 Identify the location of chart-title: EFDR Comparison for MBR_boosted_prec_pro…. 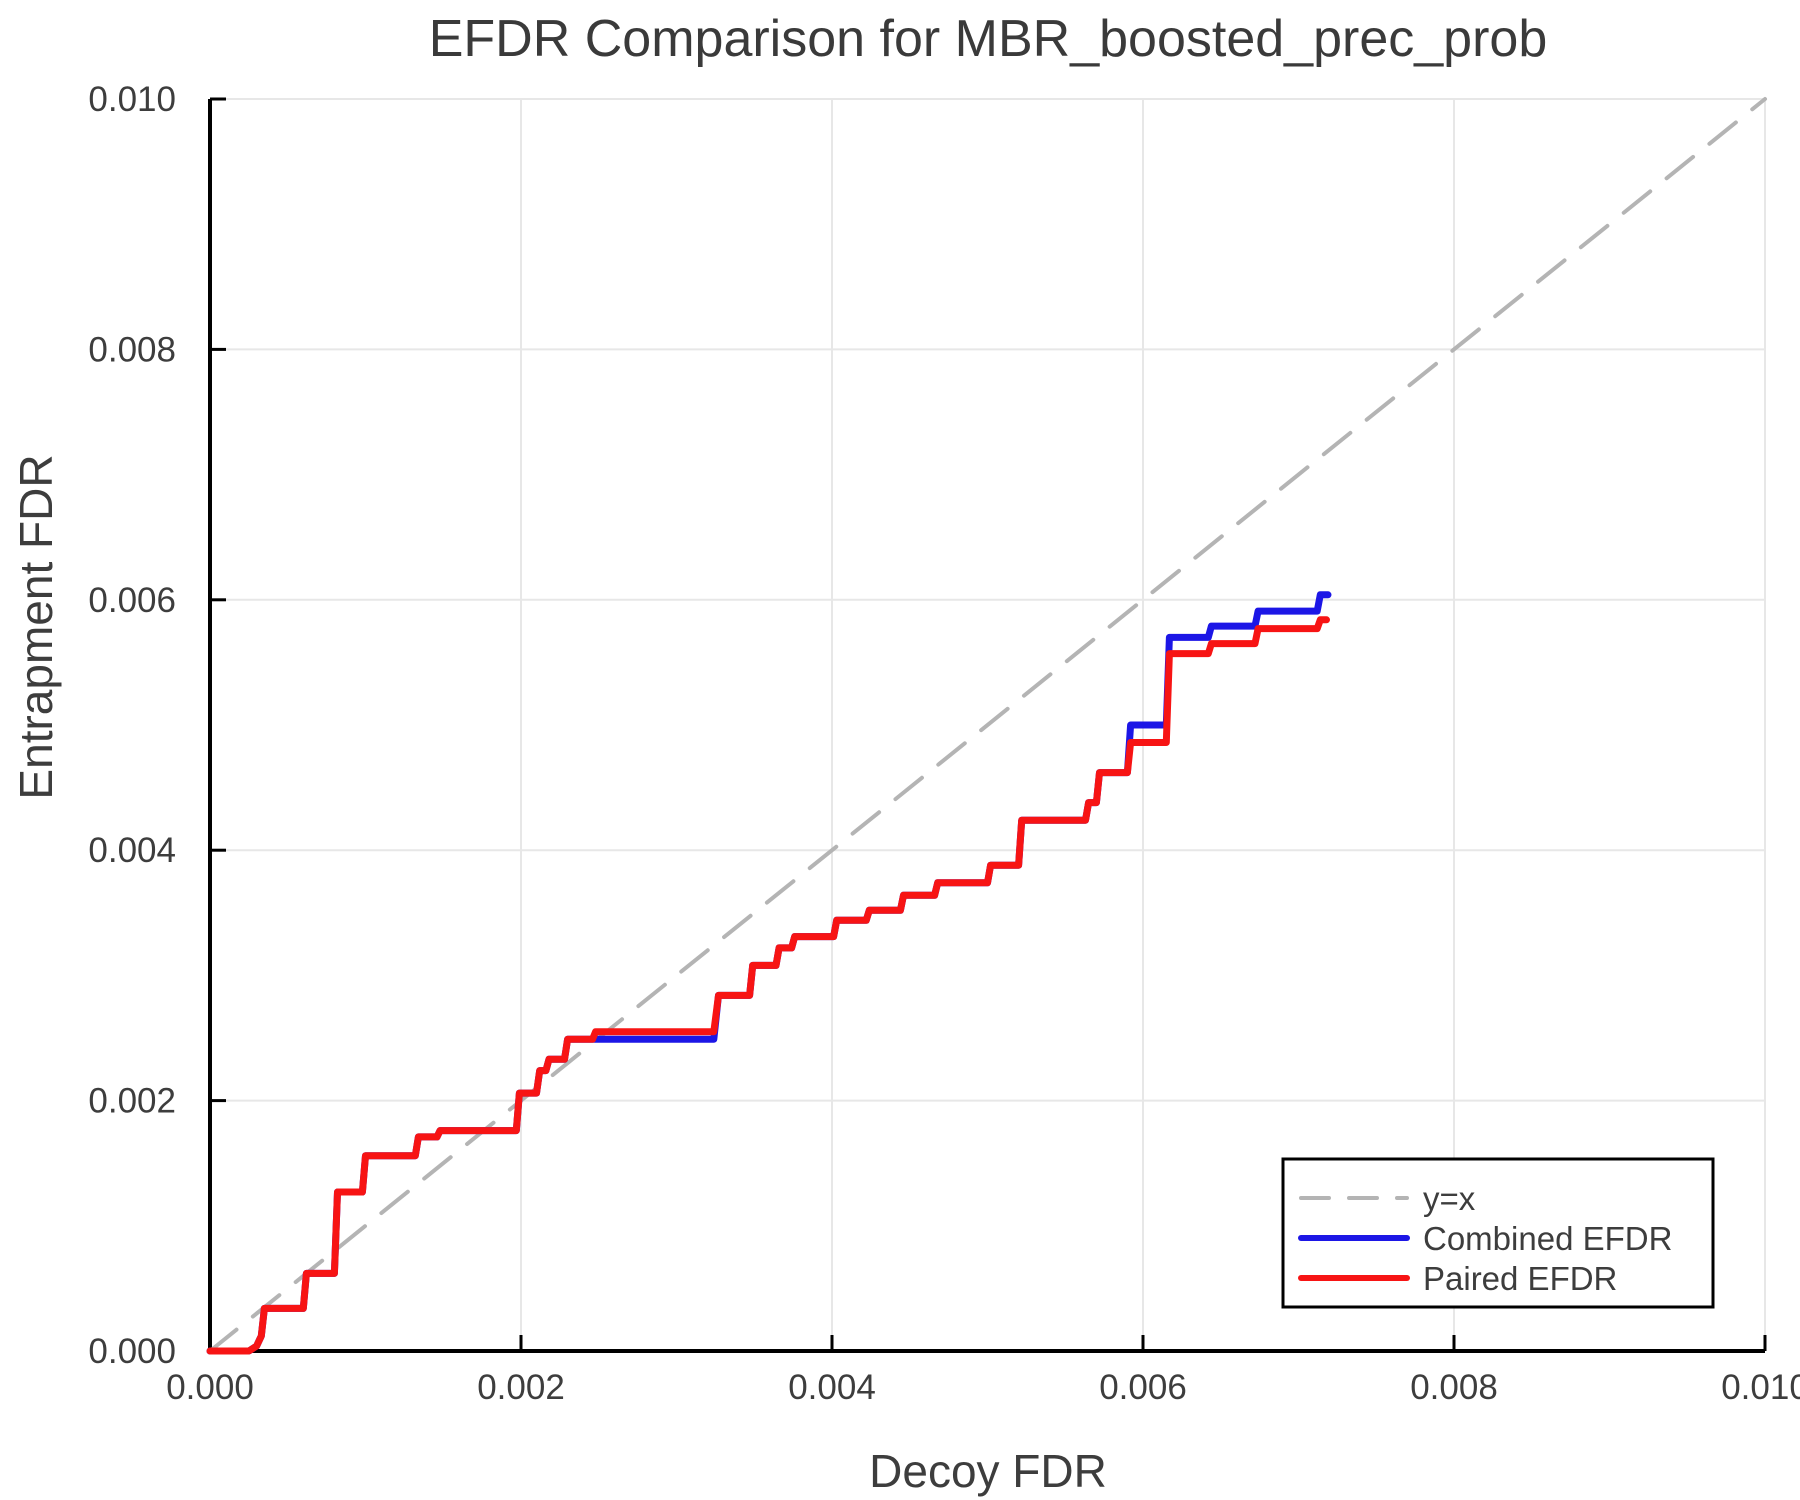
(988, 39).